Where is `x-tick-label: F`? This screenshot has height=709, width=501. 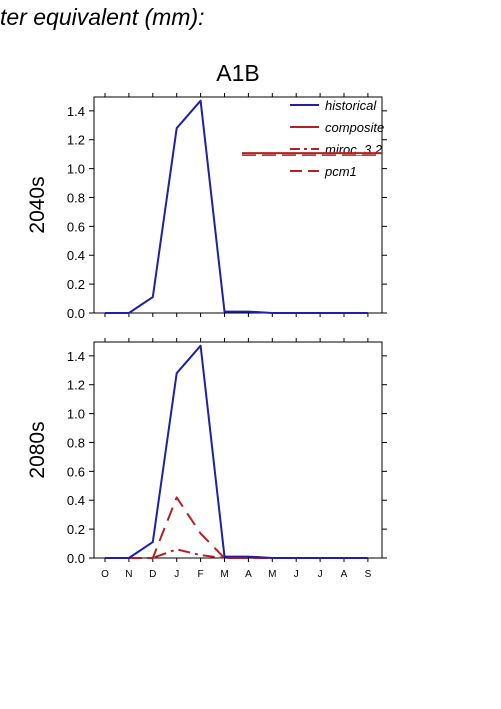
x-tick-label: F is located at coordinates (201, 574).